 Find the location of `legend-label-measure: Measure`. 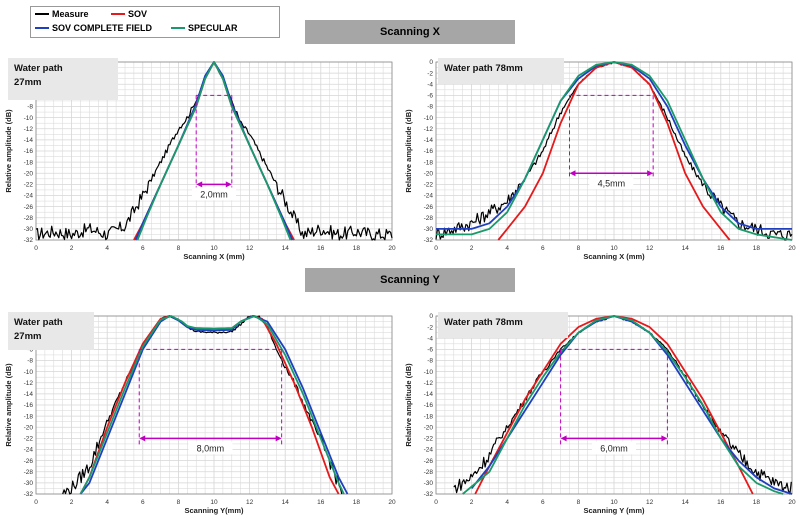

legend-label-measure: Measure is located at coordinates (70, 14).